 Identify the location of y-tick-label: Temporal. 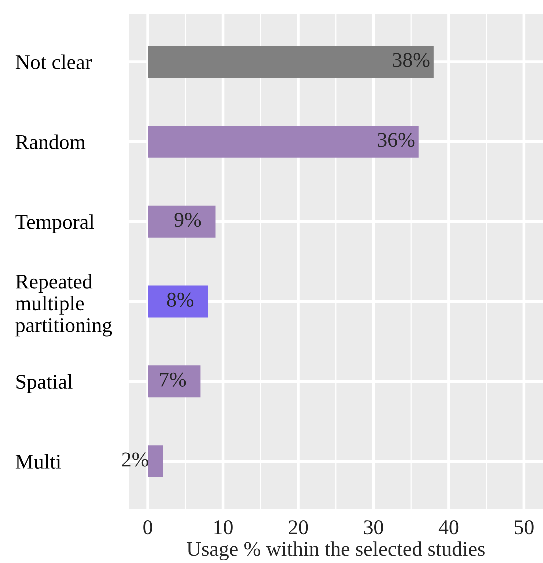
(55, 224).